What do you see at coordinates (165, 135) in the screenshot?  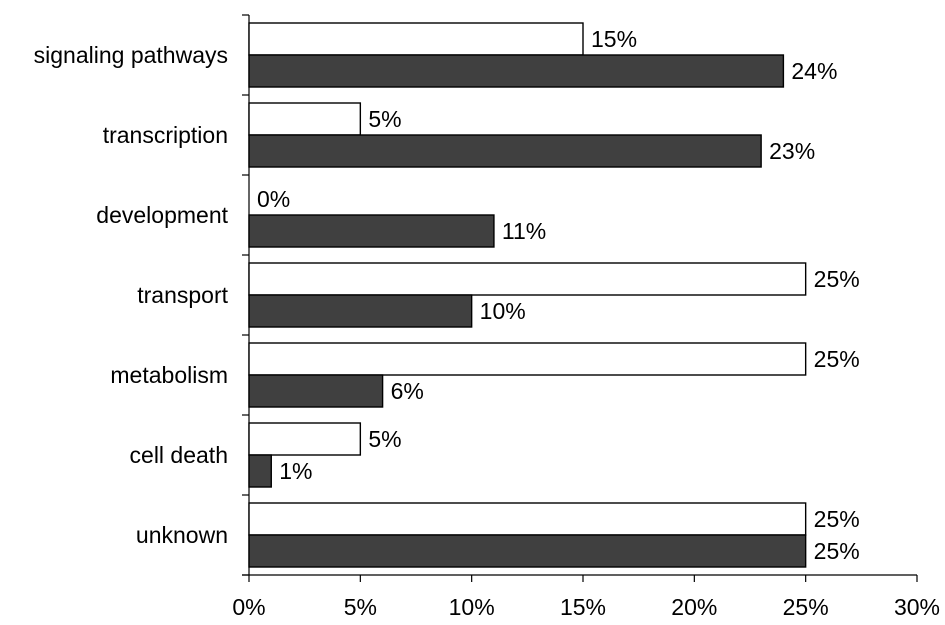 I see `category-label-transcription: transcription` at bounding box center [165, 135].